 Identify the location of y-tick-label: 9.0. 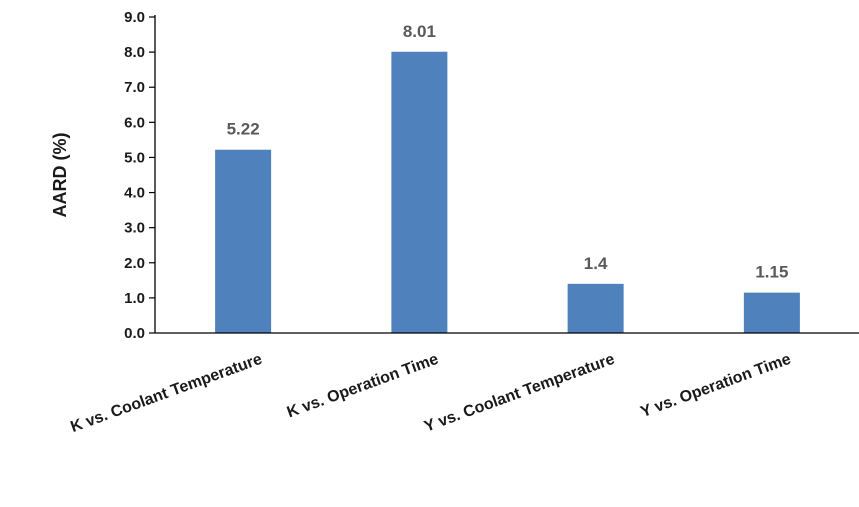
(134, 17).